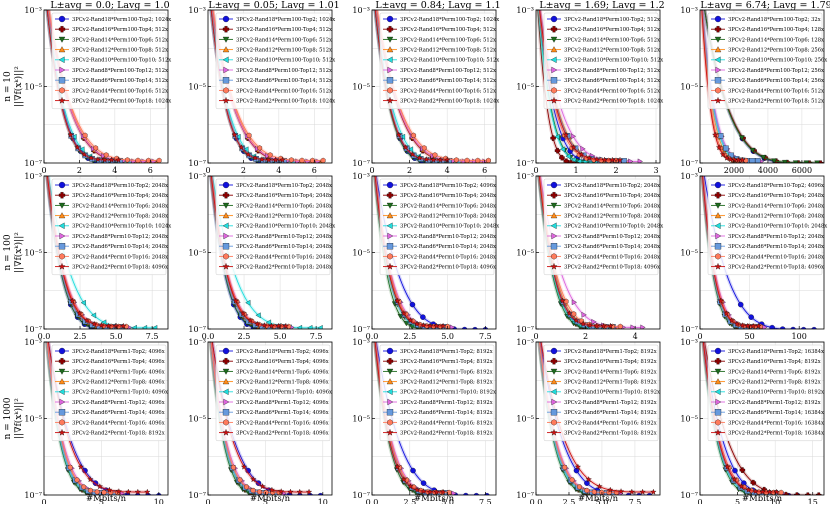 The height and width of the screenshot is (509, 830). What do you see at coordinates (208, 336) in the screenshot?
I see `x-tick-label: 0.0` at bounding box center [208, 336].